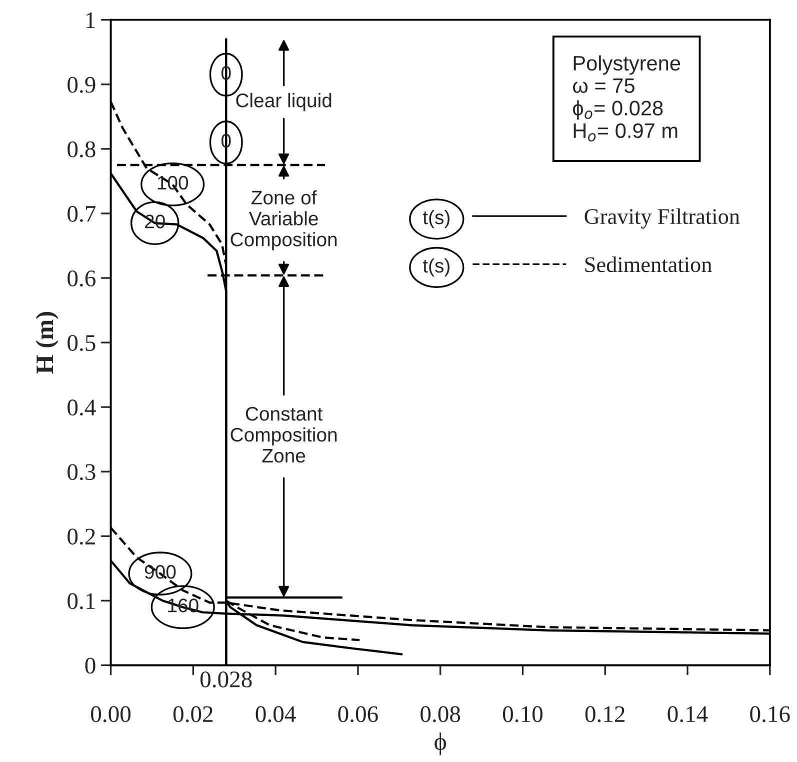  What do you see at coordinates (283, 220) in the screenshot?
I see `annotation: Zone of Variable Composition` at bounding box center [283, 220].